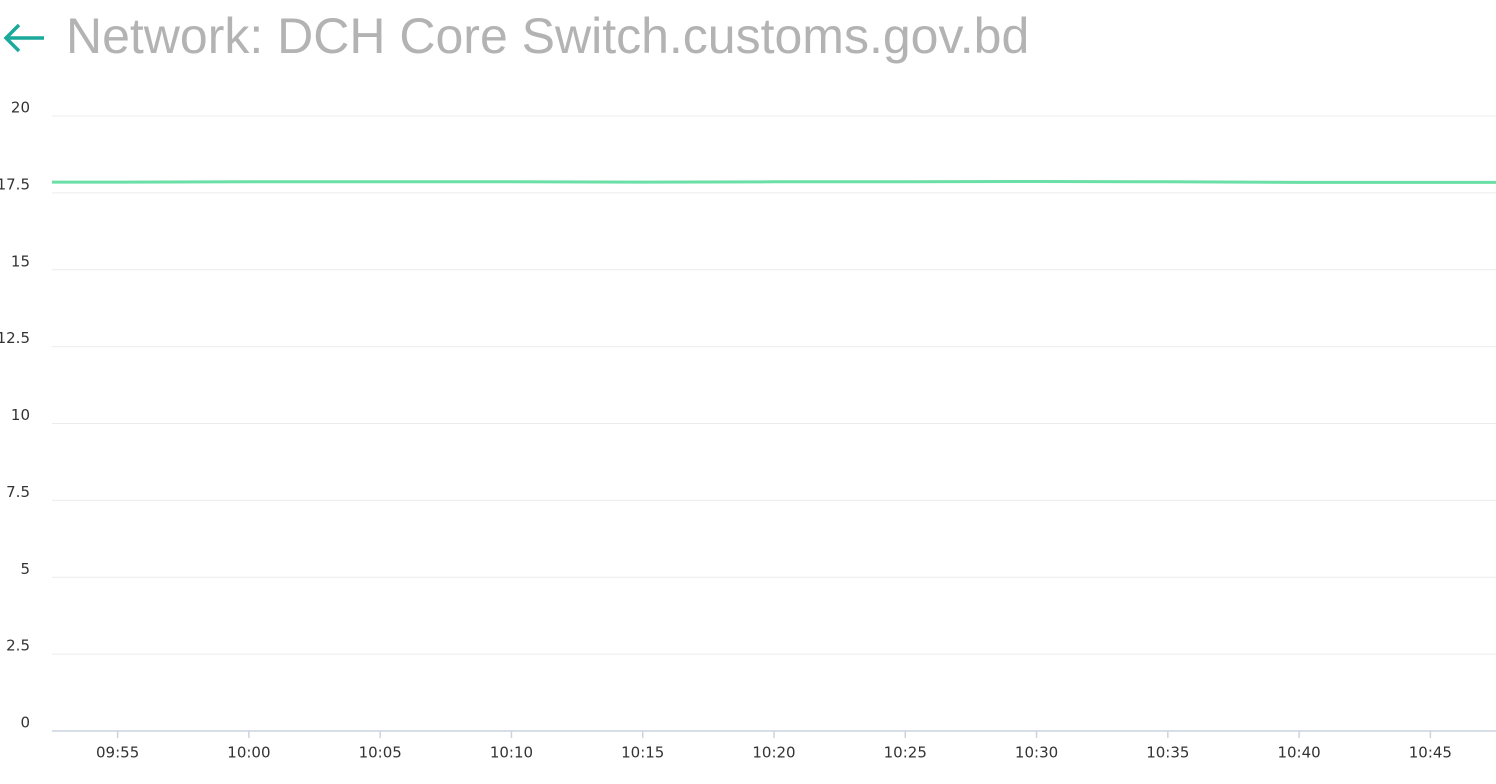 The height and width of the screenshot is (784, 1496). I want to click on x-tick-label: 10:10, so click(511, 753).